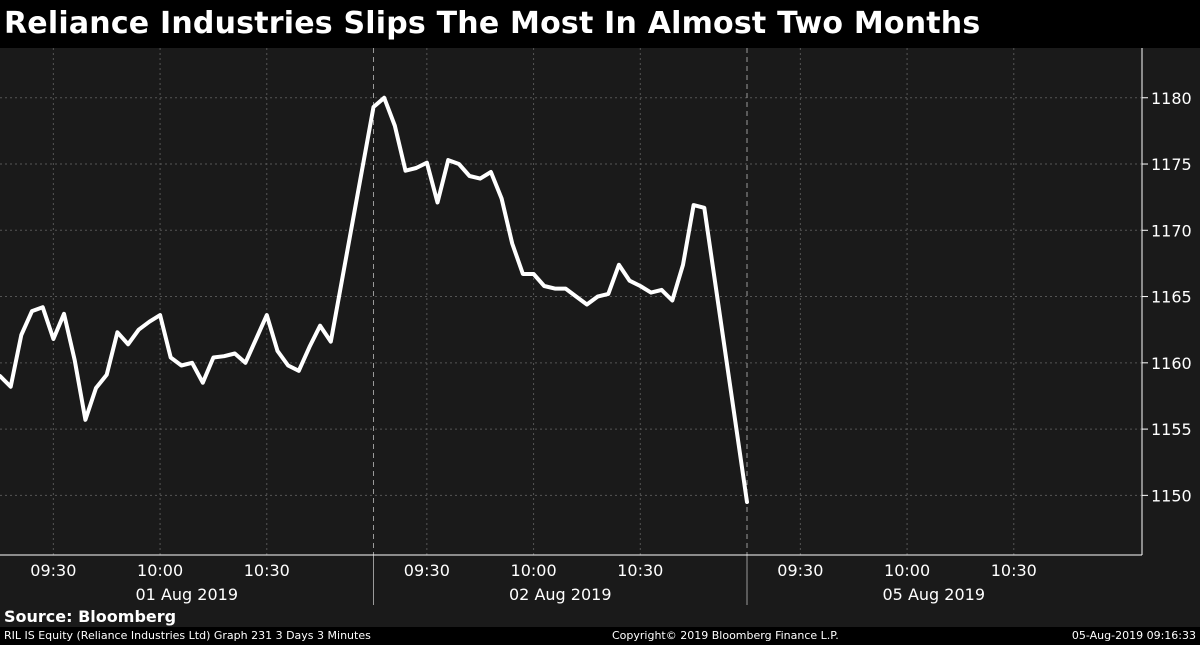  I want to click on y-tick-label: 1180, so click(1171, 98).